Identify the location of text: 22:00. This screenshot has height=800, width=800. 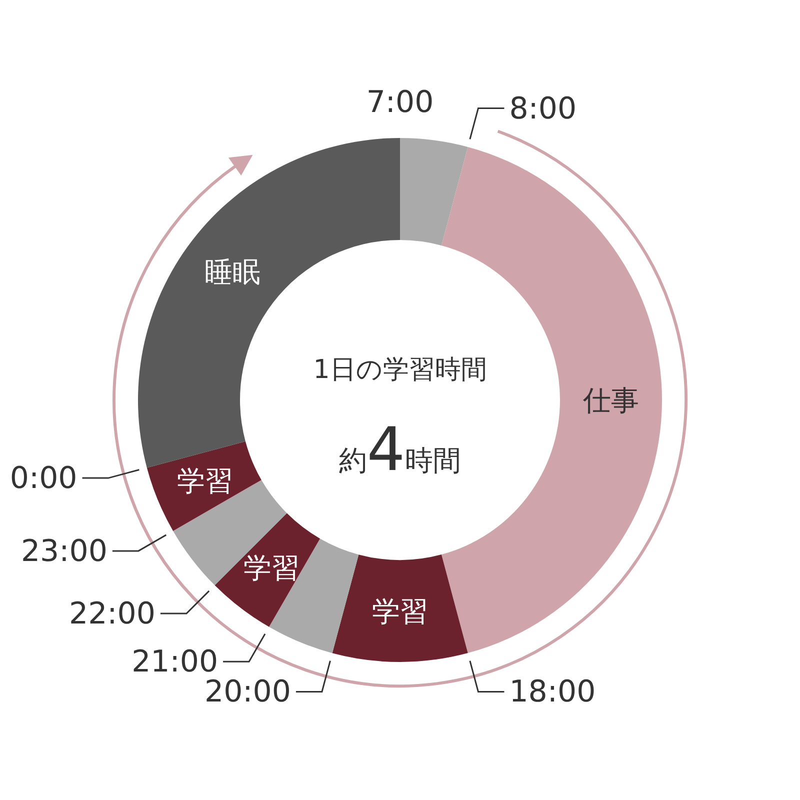
(112, 614).